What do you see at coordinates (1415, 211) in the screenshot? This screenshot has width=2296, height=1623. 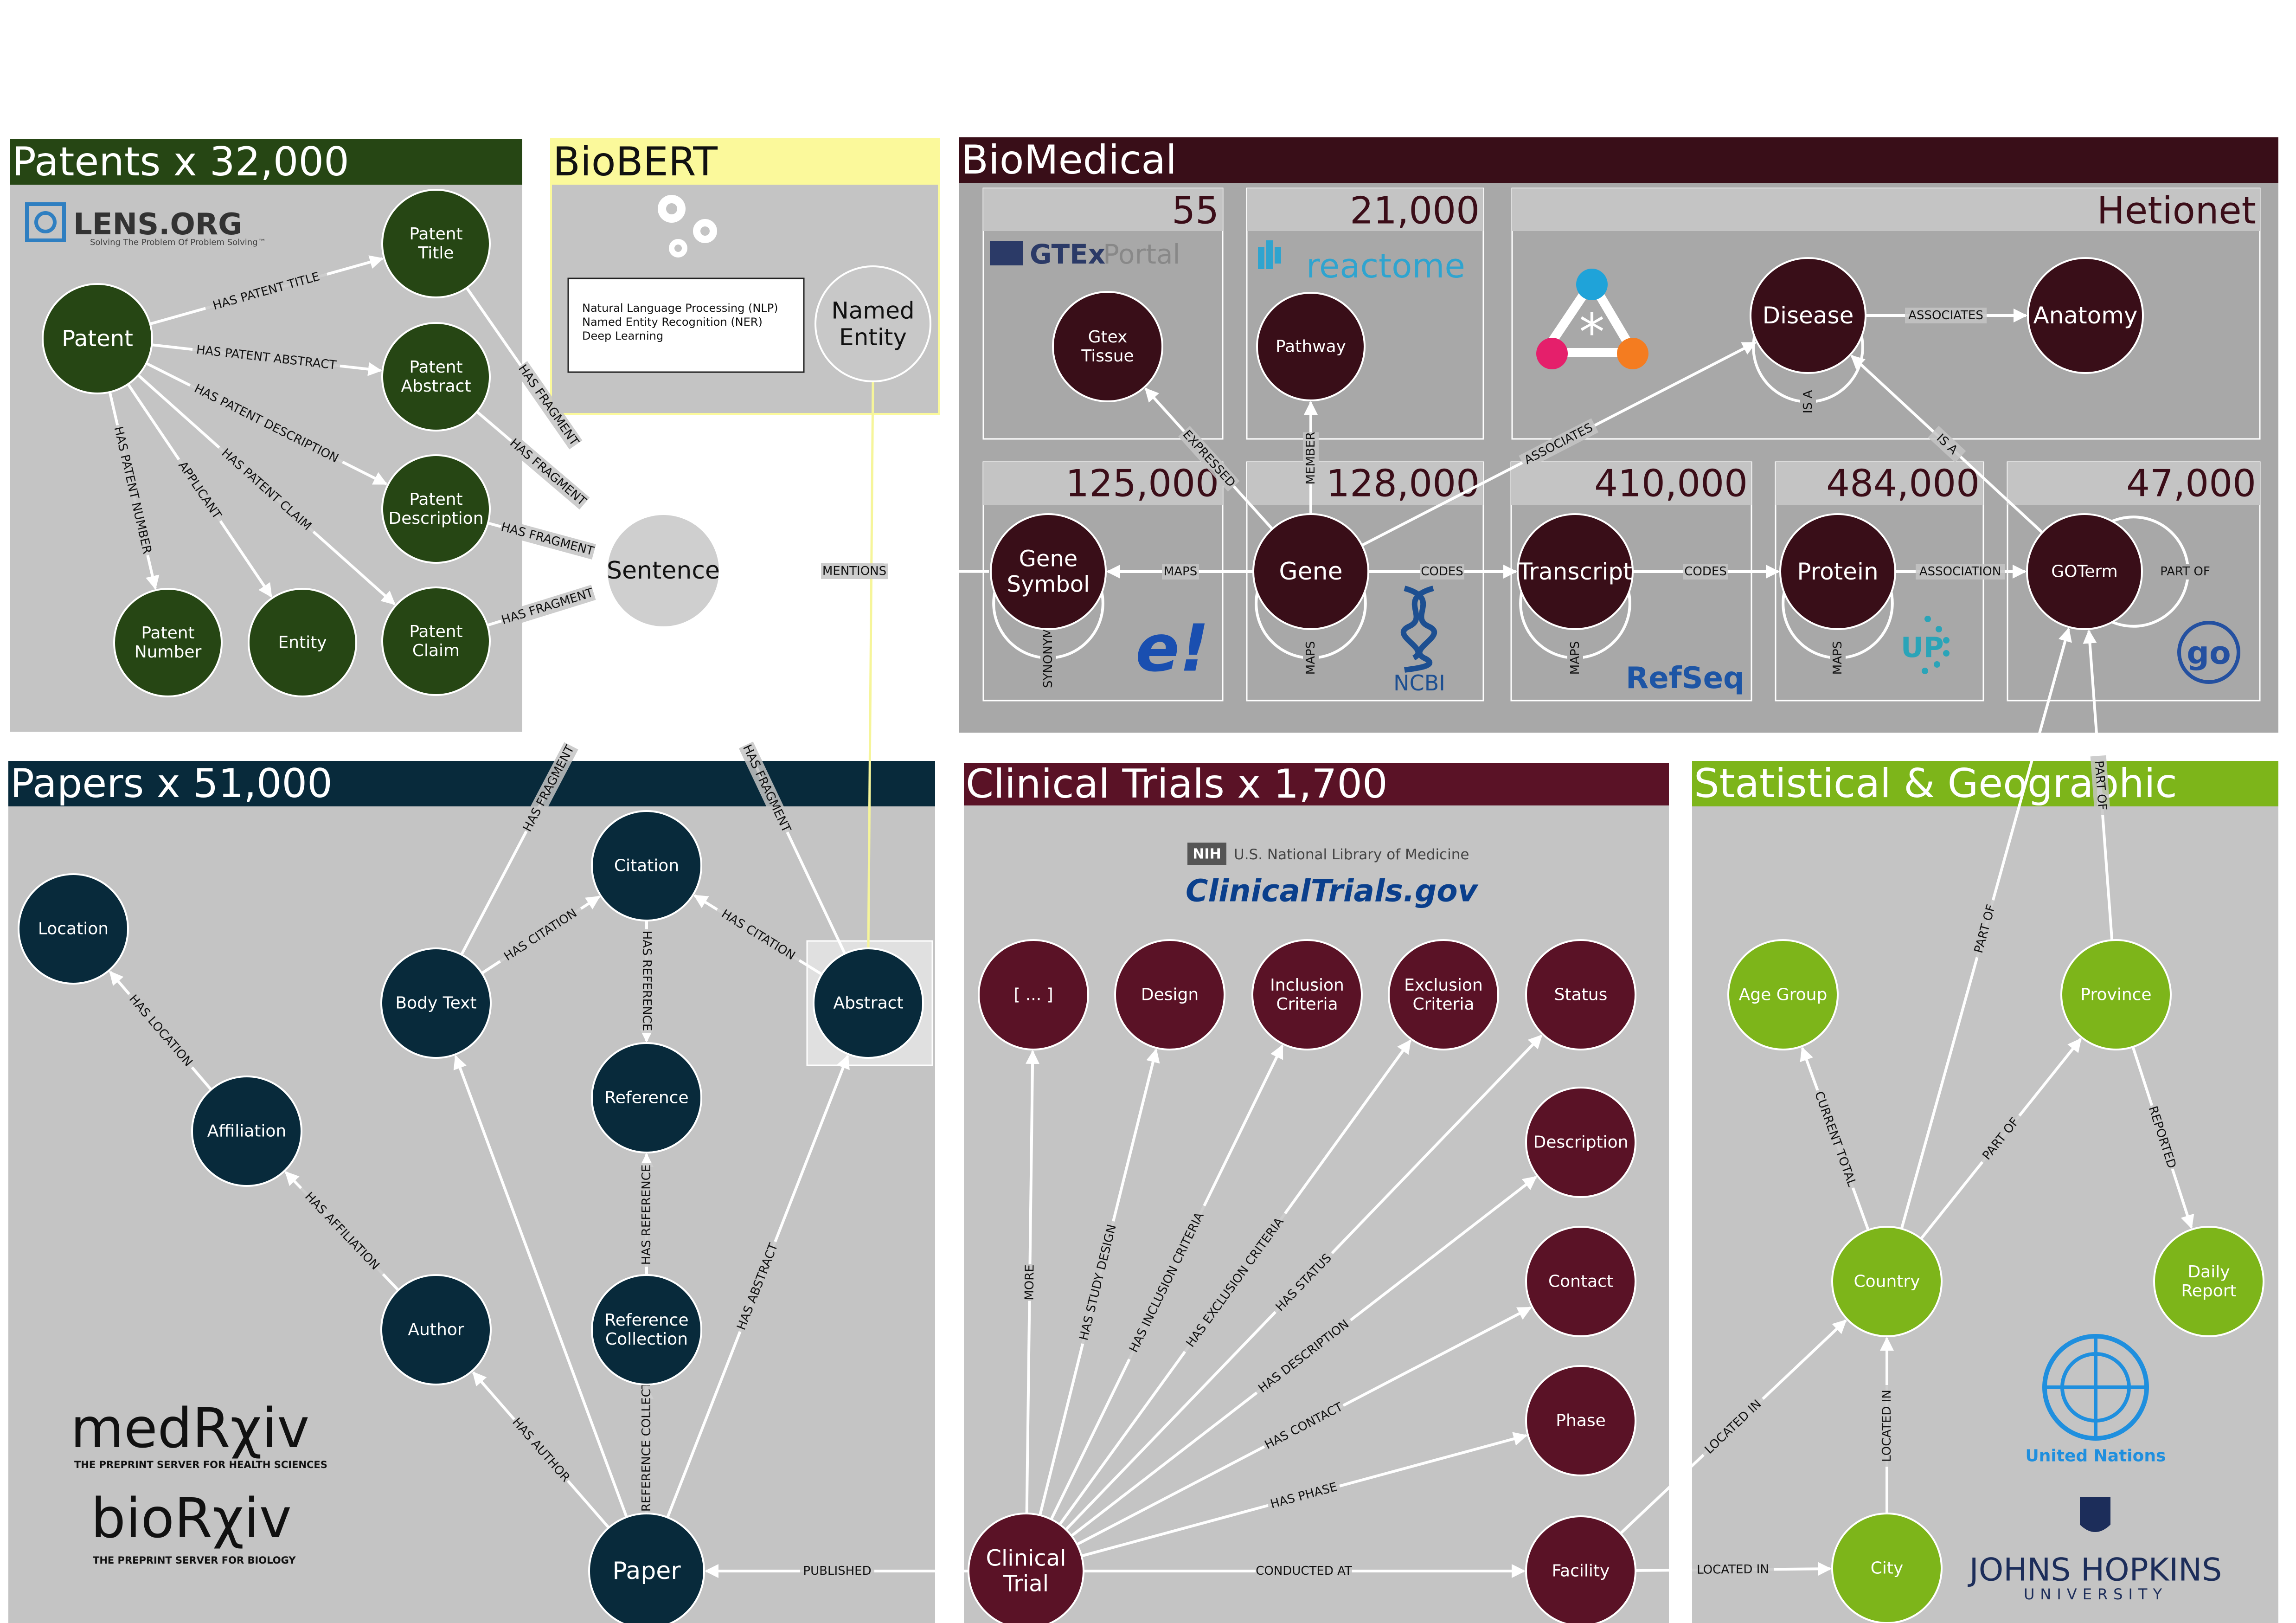 I see `reactome-count: 21,000` at bounding box center [1415, 211].